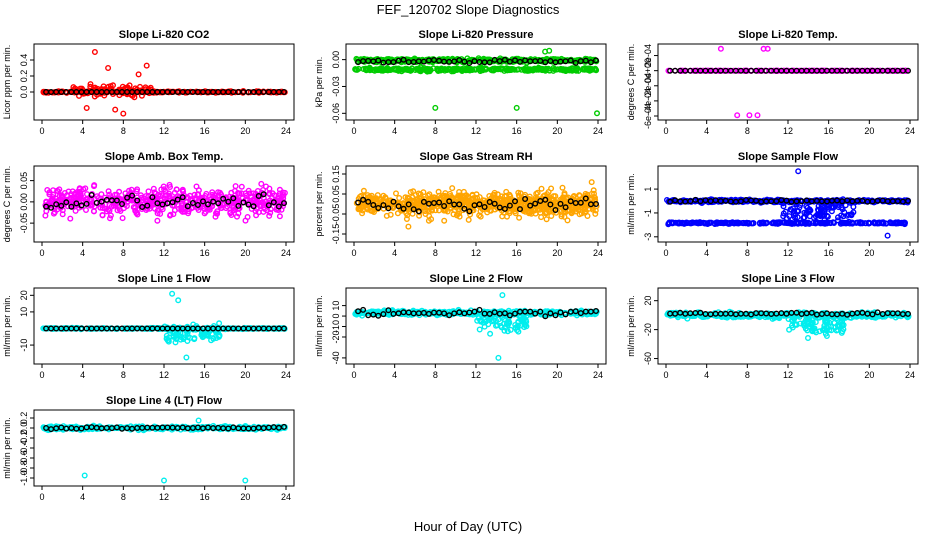 This screenshot has width=936, height=540. I want to click on y-tick-label: -0.03, so click(336, 86).